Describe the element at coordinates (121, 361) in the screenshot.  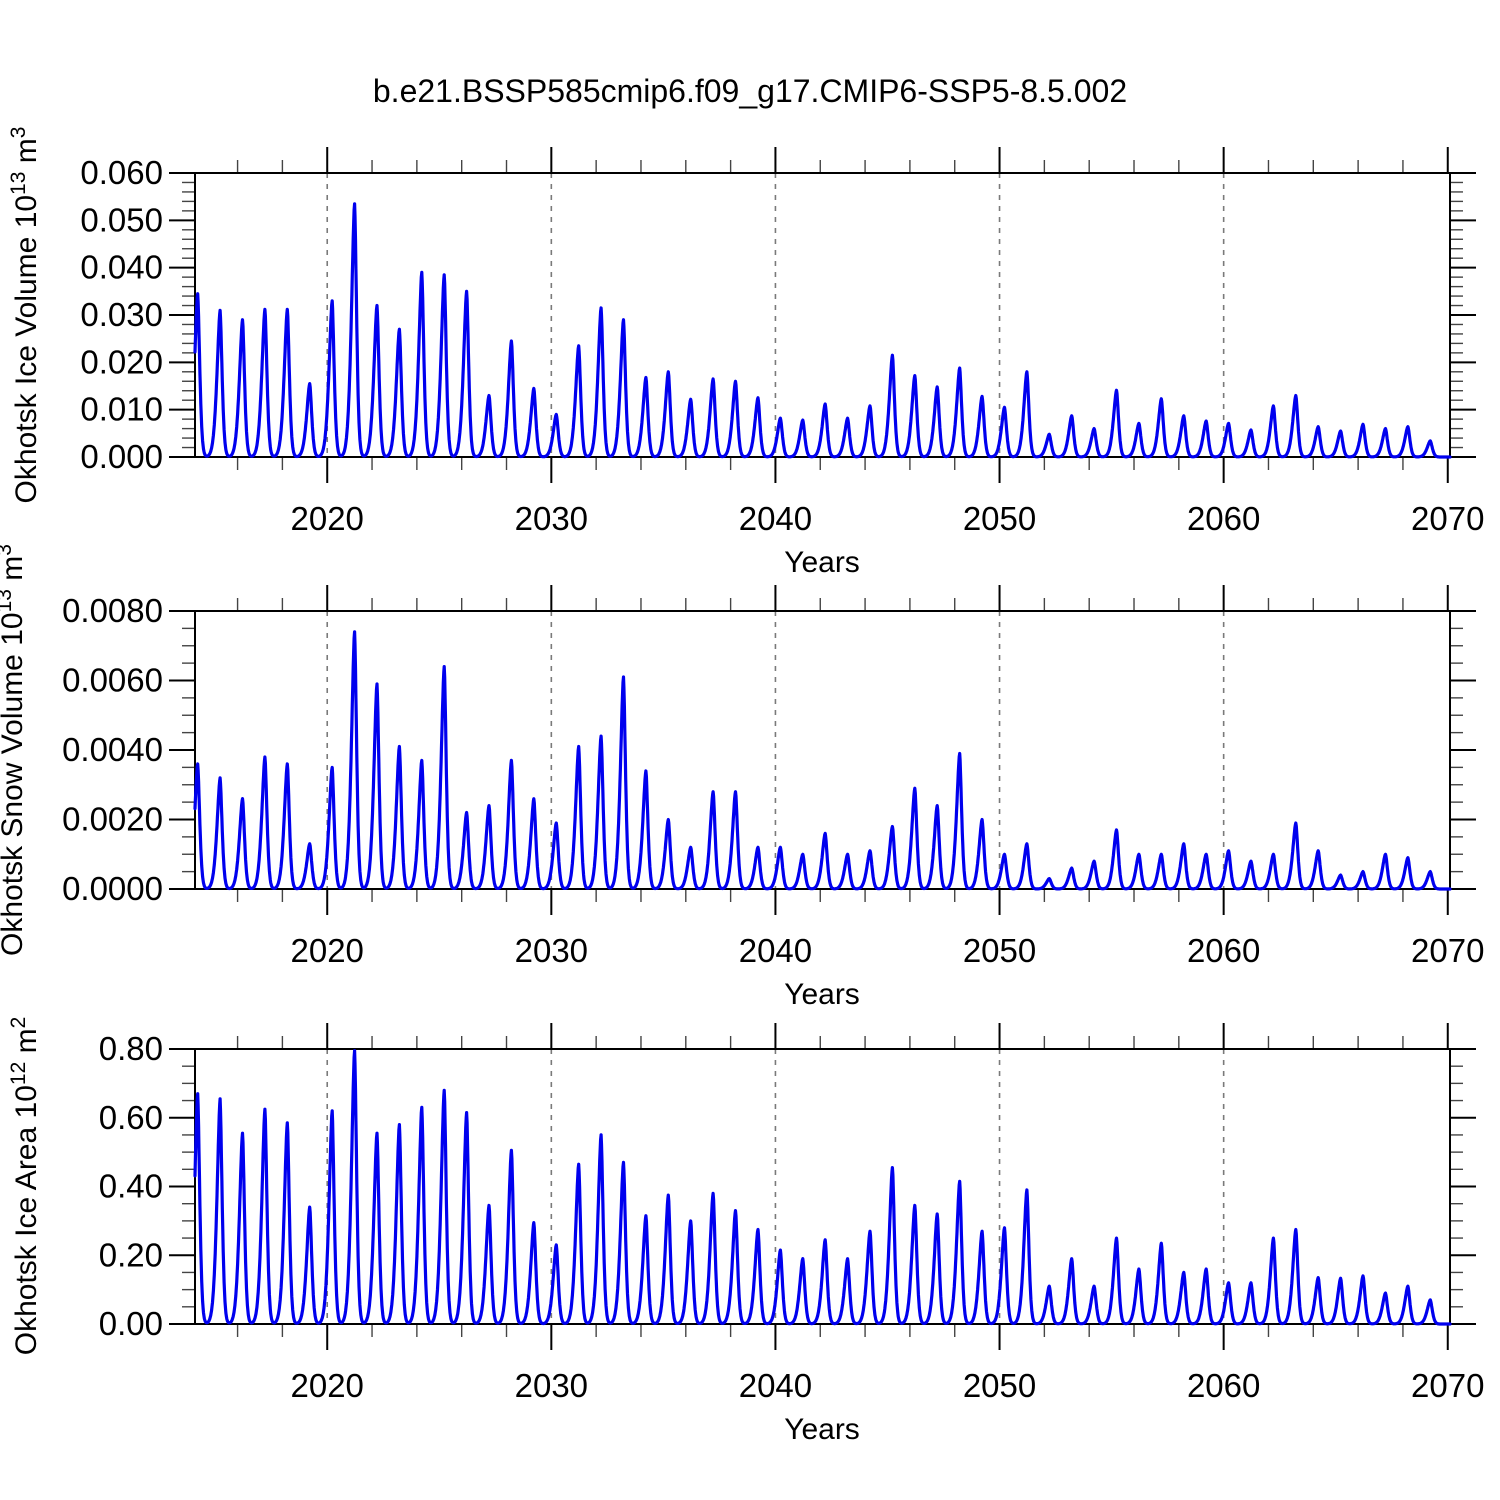
I see `y-tick-label: 0.020` at that location.